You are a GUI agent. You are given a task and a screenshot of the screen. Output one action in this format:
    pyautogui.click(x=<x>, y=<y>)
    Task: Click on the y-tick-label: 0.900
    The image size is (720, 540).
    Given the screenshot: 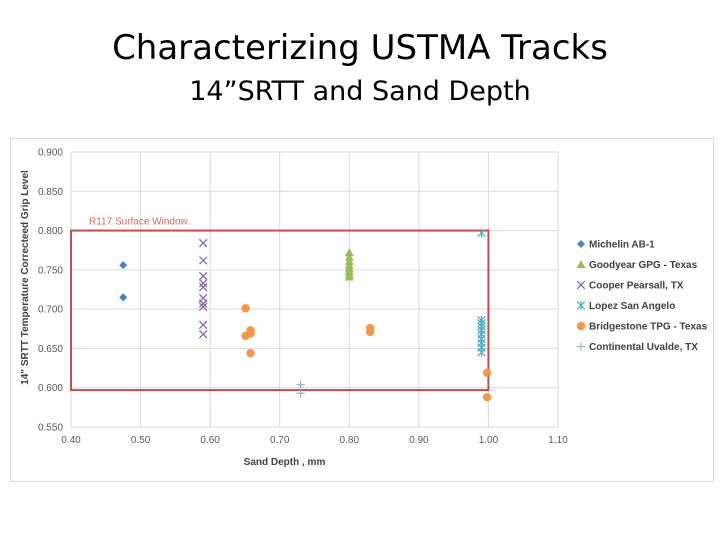 What is the action you would take?
    pyautogui.click(x=50, y=153)
    